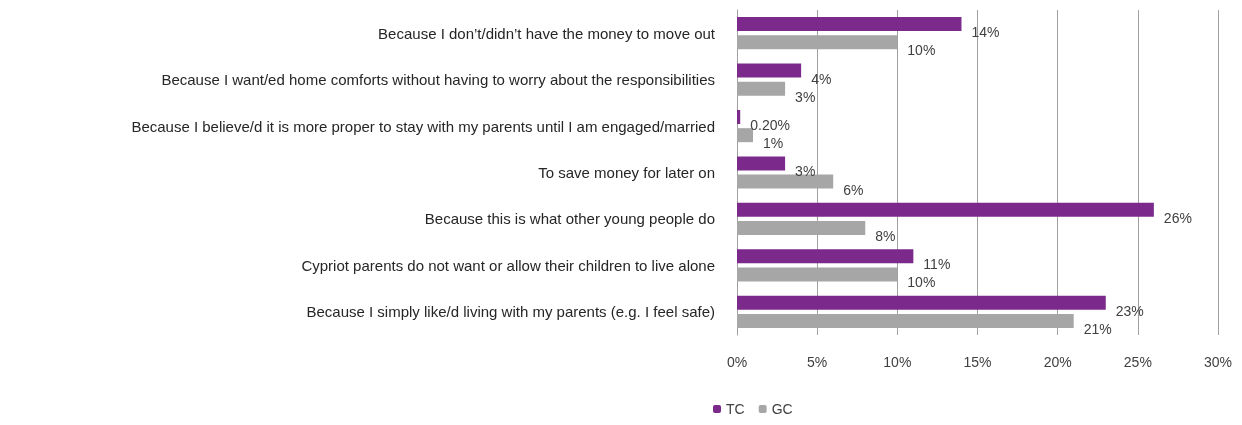  What do you see at coordinates (423, 126) in the screenshot?
I see `y-tick-label: Because I believe/d it is more proper to stay with my parents until I am engaged/married` at bounding box center [423, 126].